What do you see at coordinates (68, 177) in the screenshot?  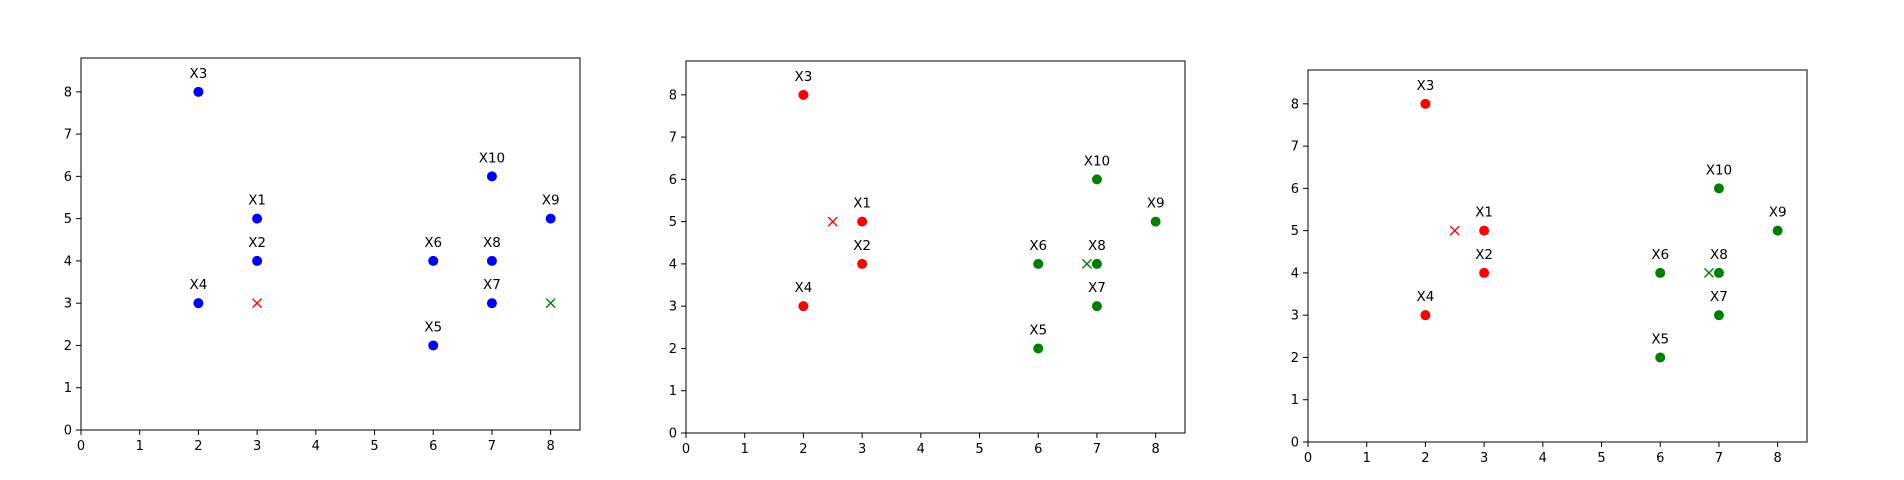 I see `y-tick-label: 6` at bounding box center [68, 177].